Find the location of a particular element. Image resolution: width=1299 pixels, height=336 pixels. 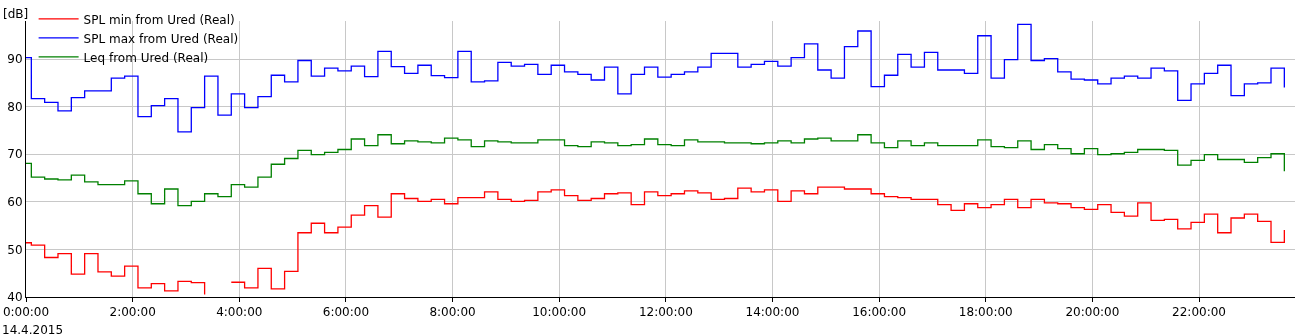

y-tick-label: 70 is located at coordinates (15, 154).